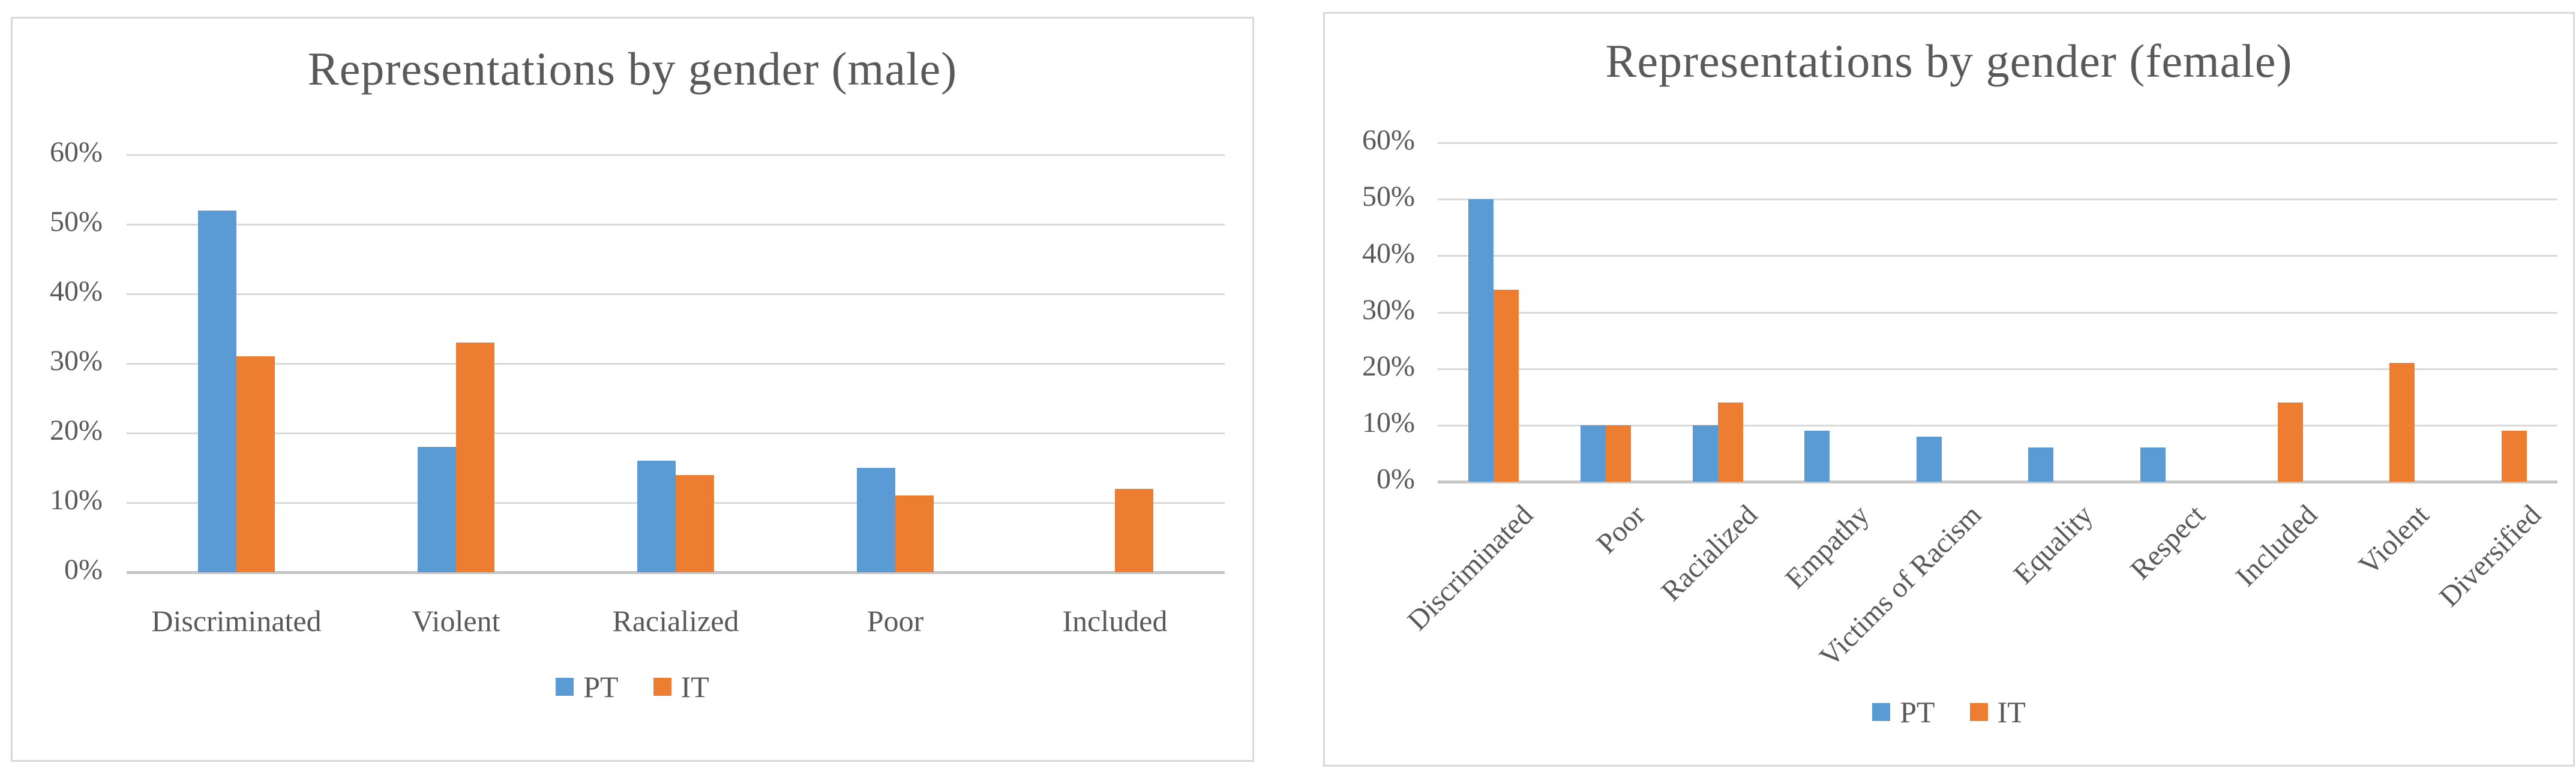 The width and height of the screenshot is (2576, 775). What do you see at coordinates (1929, 459) in the screenshot?
I see `bar-pt-victims-of-racism` at bounding box center [1929, 459].